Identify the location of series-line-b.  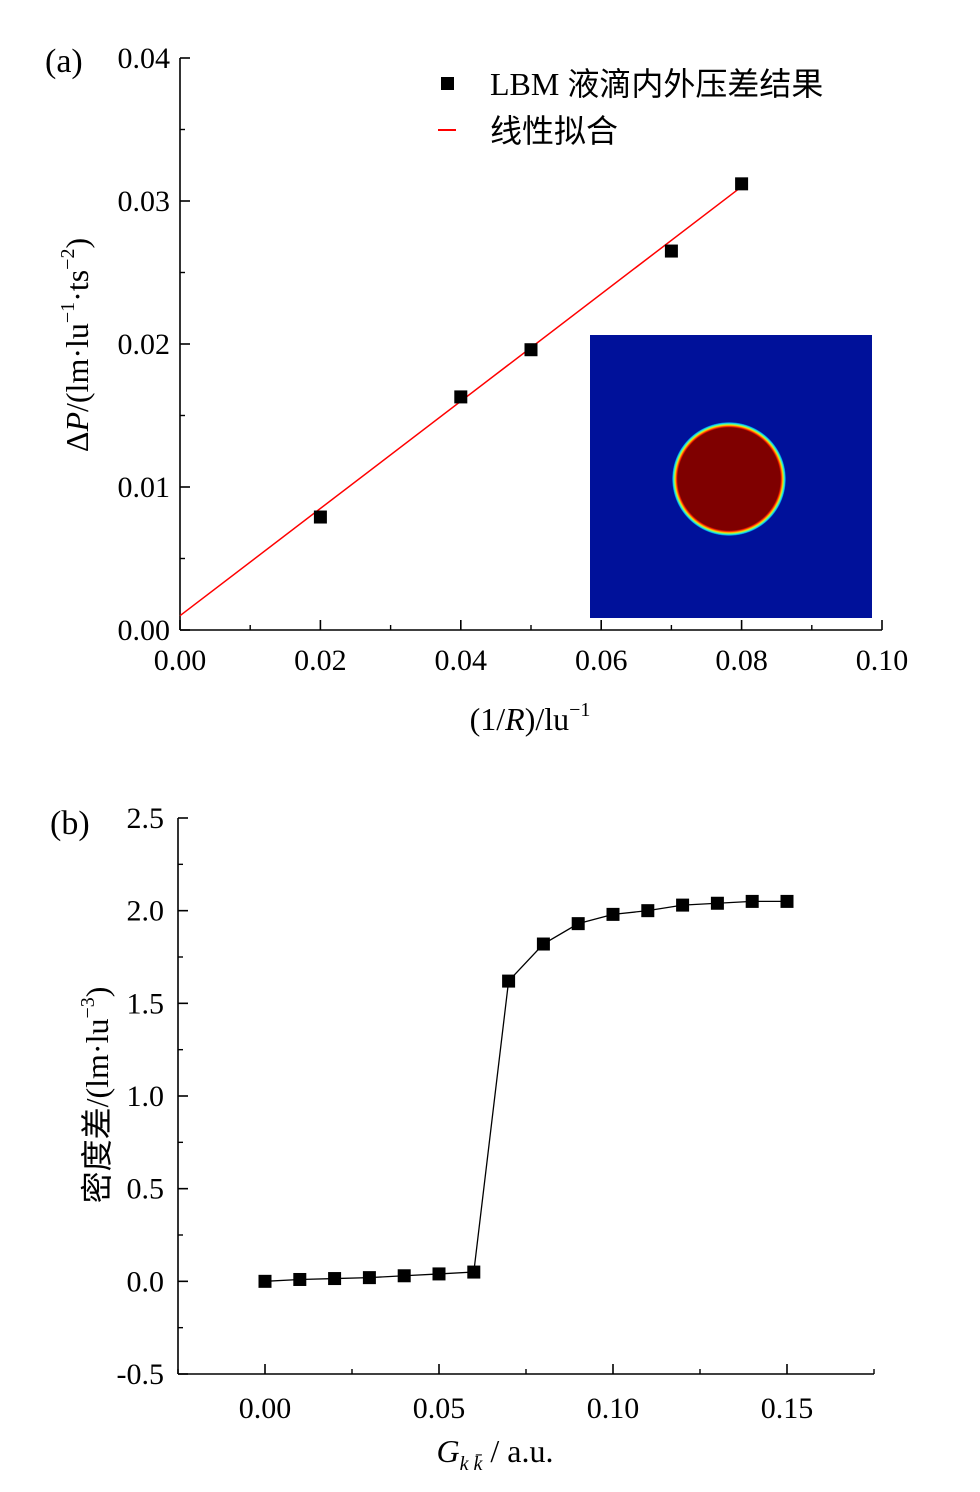
(525, 1091).